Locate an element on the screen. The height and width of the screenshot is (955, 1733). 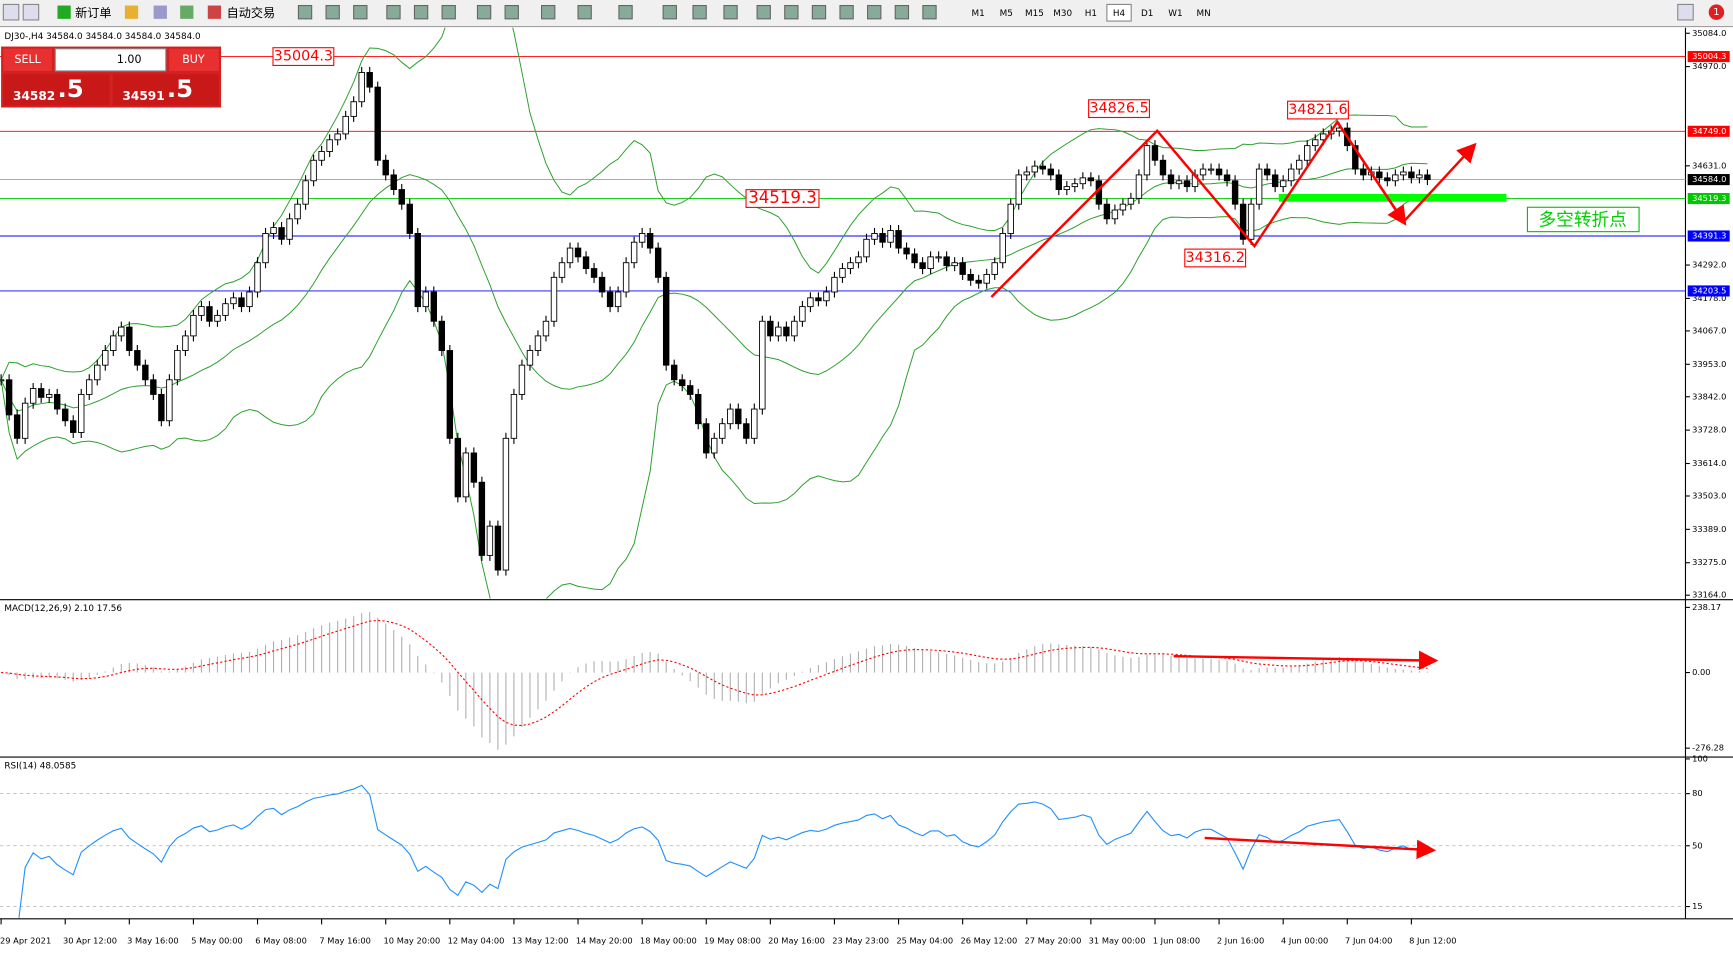
search-icon is located at coordinates (1685, 12).